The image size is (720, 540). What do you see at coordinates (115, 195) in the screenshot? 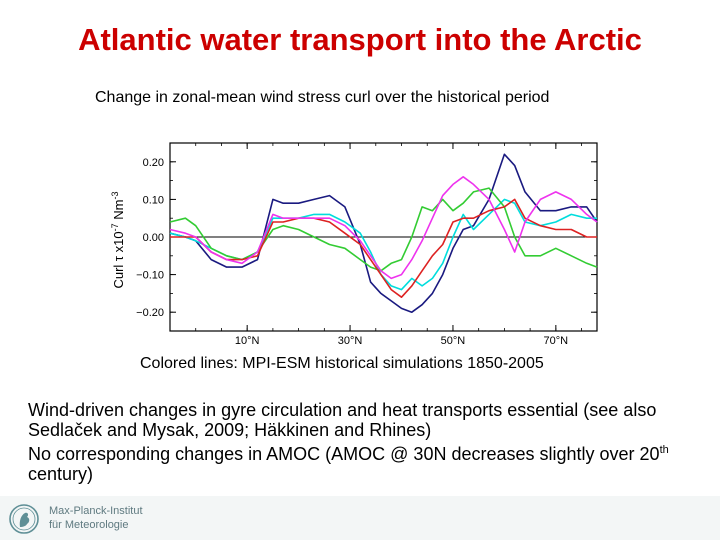
I see `y-axis-label-unit-exponent: -3` at bounding box center [115, 195].